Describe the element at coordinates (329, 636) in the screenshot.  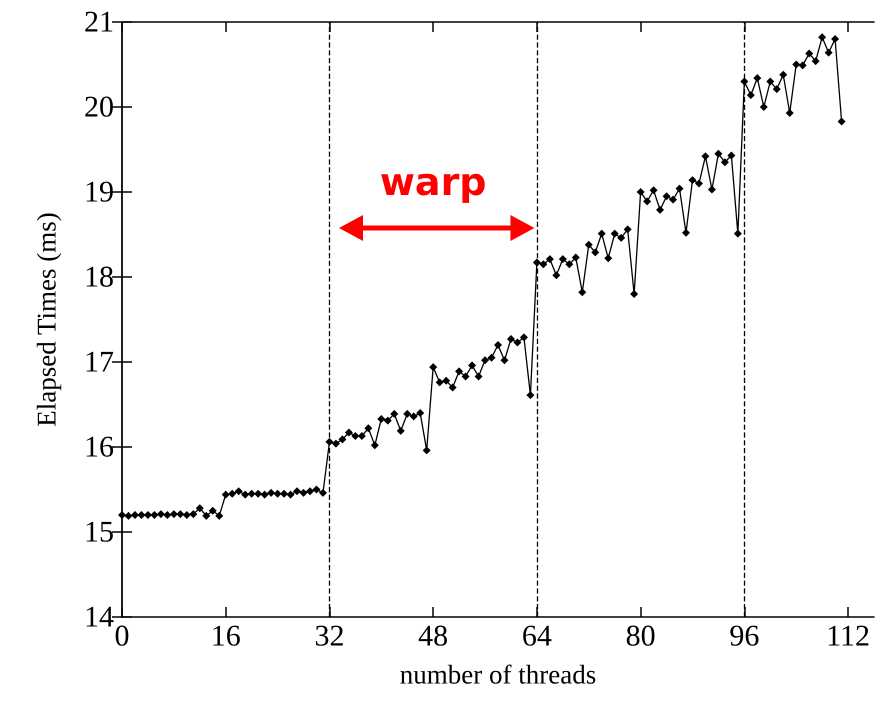
I see `x-tick-label: 32` at that location.